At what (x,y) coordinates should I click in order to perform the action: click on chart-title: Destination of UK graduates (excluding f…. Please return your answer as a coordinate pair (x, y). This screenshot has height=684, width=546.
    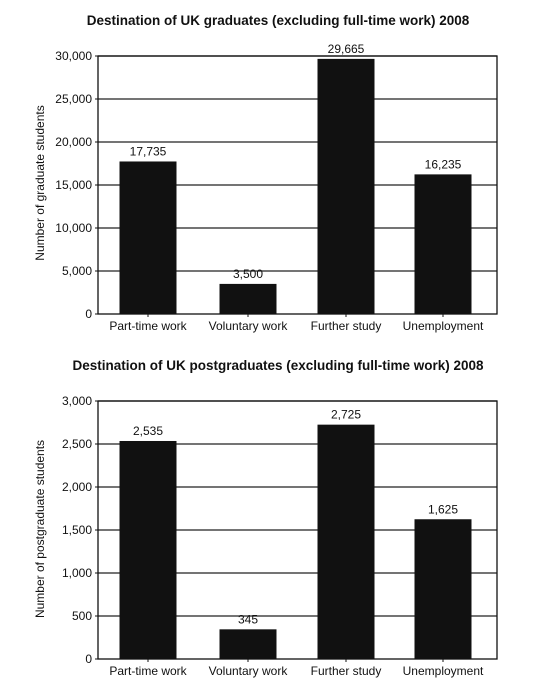
    Looking at the image, I should click on (278, 20).